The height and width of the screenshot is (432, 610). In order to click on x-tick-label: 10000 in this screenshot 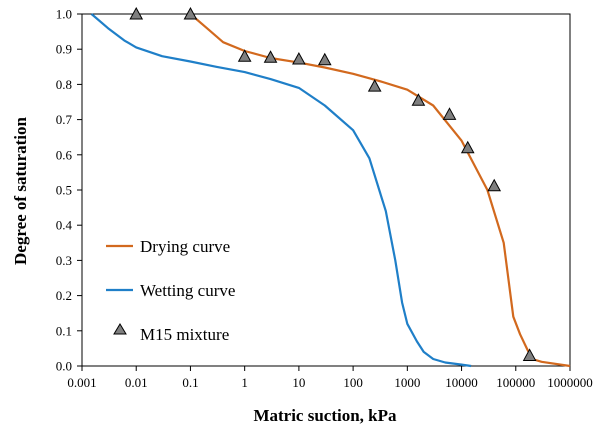, I will do `click(461, 382)`.